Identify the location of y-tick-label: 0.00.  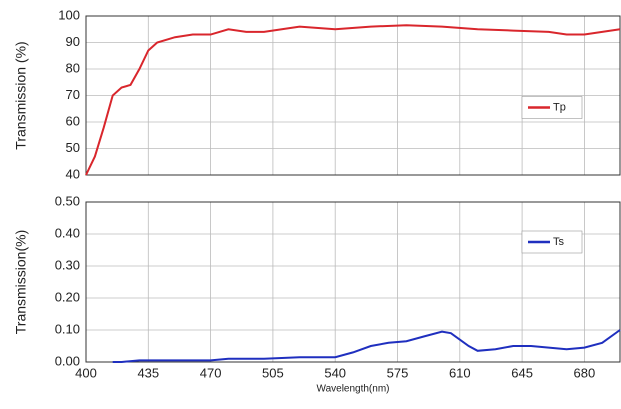
(67, 360).